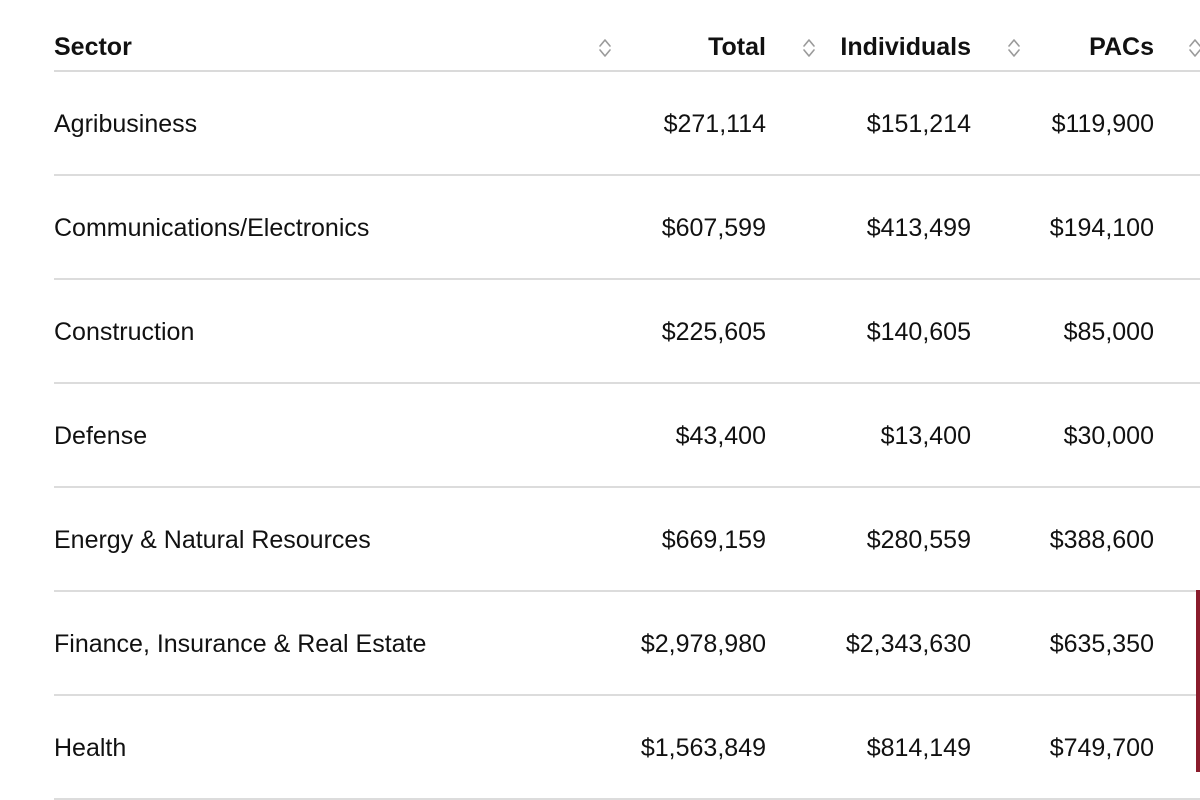  Describe the element at coordinates (1102, 124) in the screenshot. I see `pacs-cell: $119,900` at that location.